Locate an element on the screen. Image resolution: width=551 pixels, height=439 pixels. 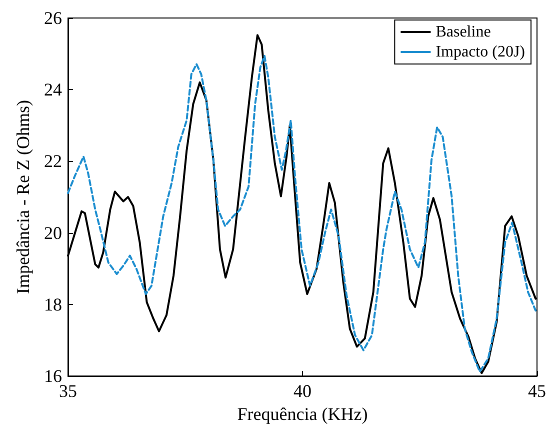
x-tick-label: 45 is located at coordinates (537, 391).